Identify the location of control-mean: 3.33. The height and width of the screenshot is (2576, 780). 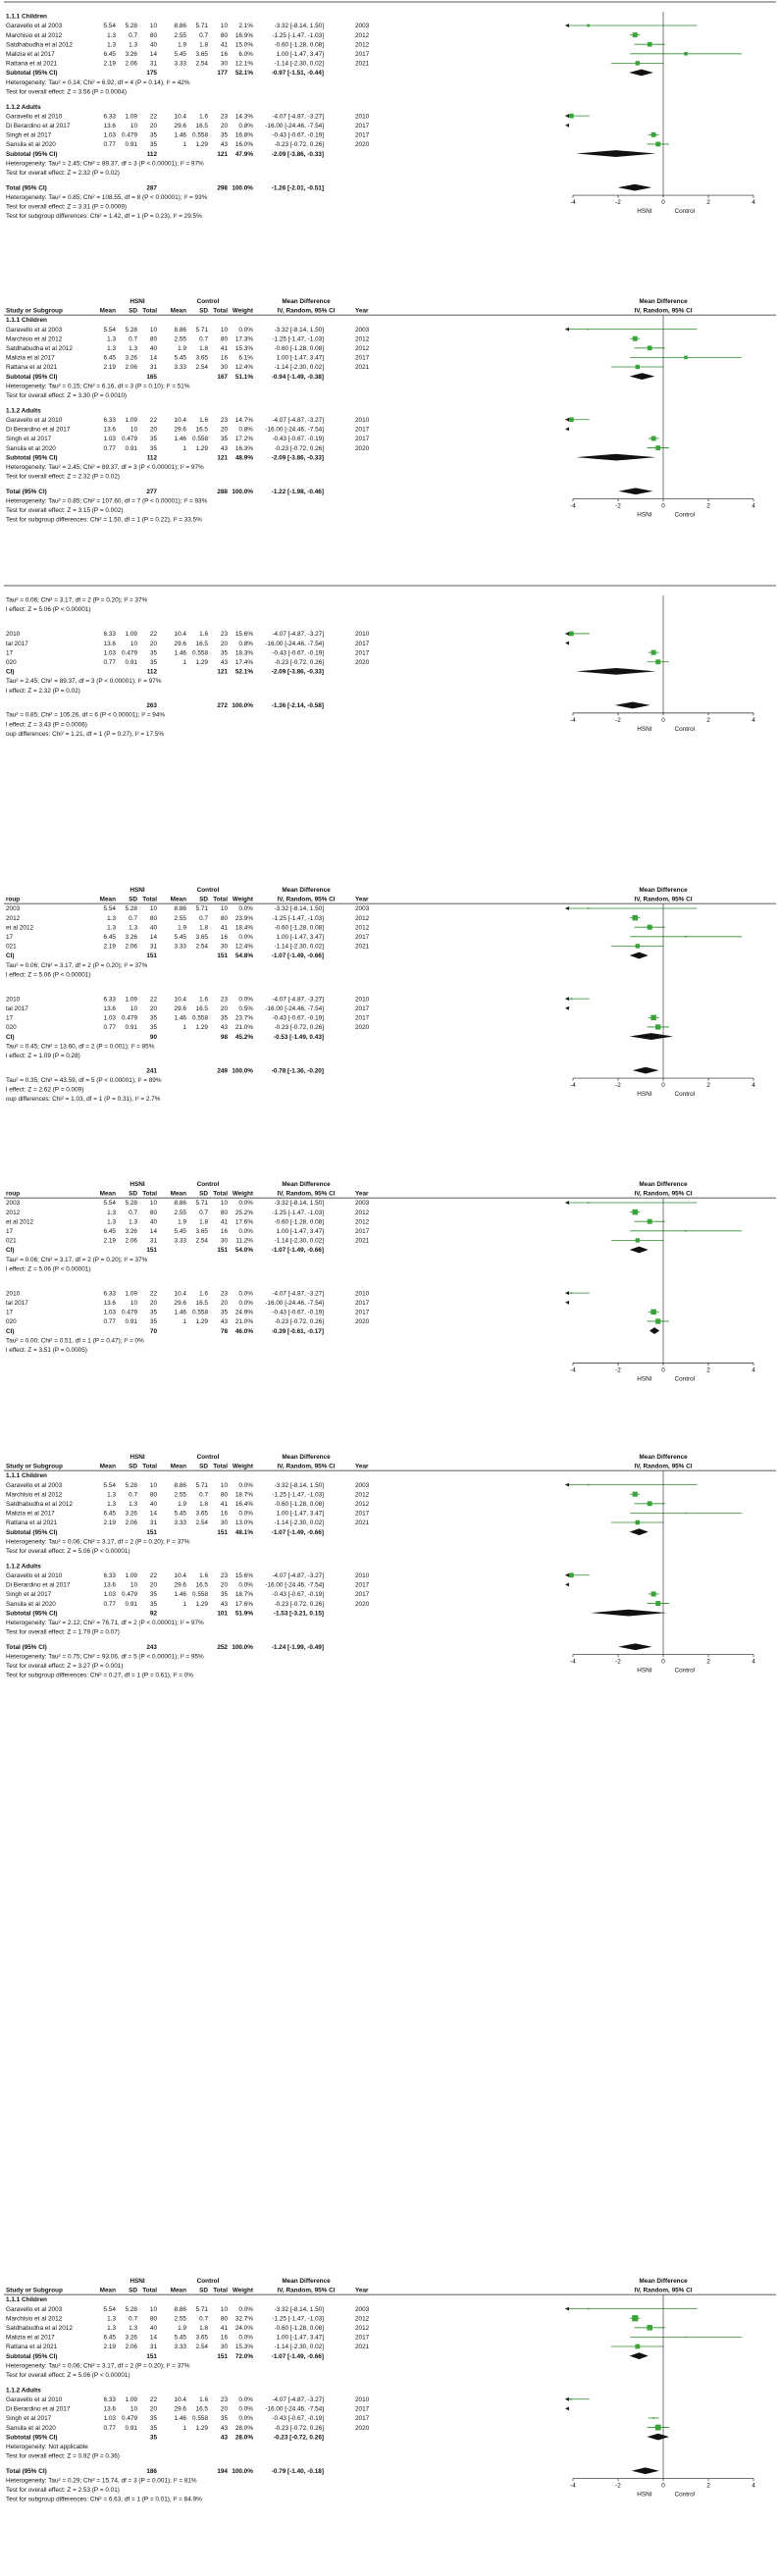
(181, 367).